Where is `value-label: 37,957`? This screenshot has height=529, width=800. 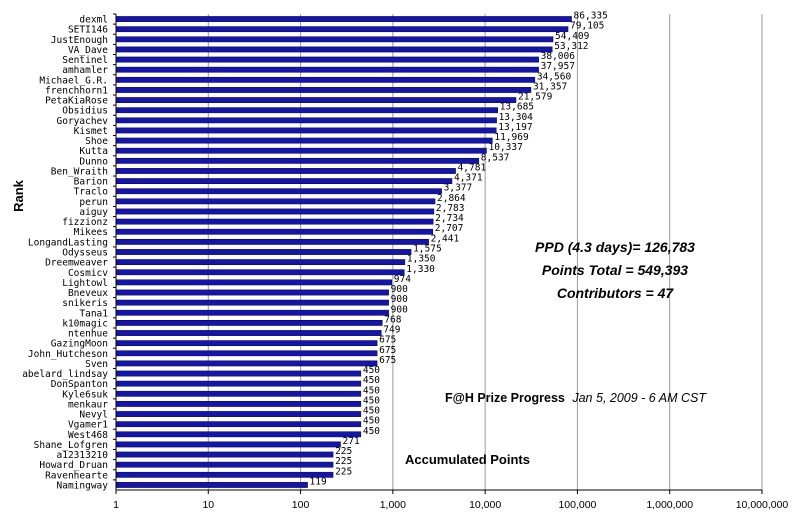
value-label: 37,957 is located at coordinates (558, 66).